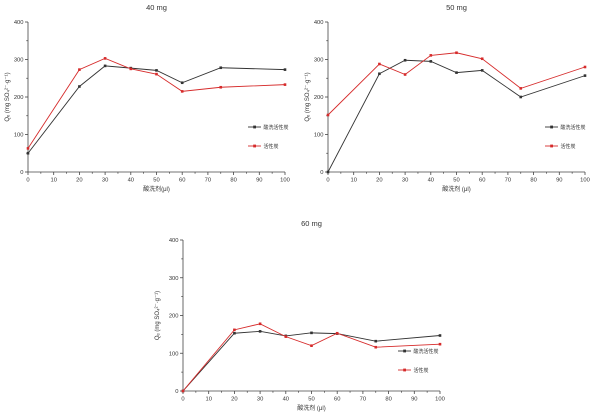  Describe the element at coordinates (405, 181) in the screenshot. I see `x-tick-label: 30` at that location.